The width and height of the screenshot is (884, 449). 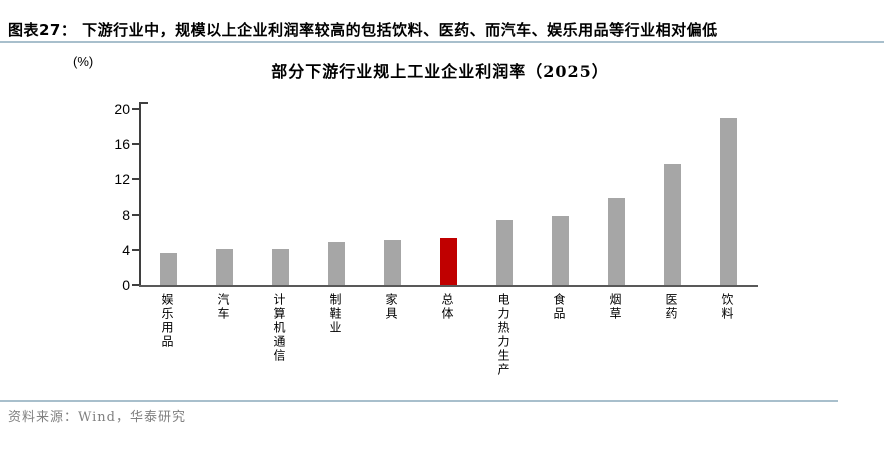 I want to click on y-axis-tick-label: 20, so click(x=122, y=109).